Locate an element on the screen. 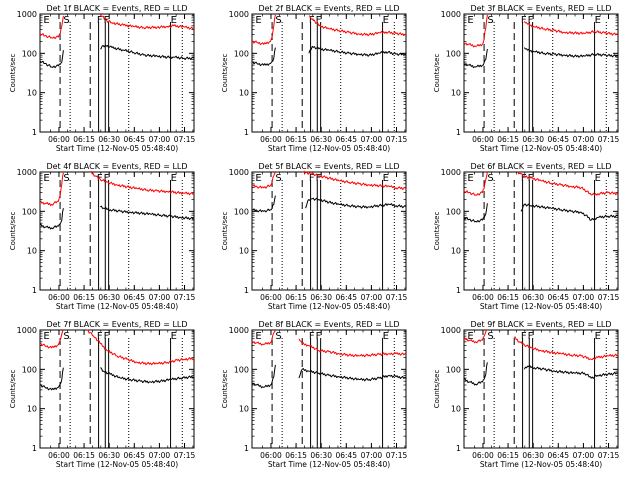 The width and height of the screenshot is (640, 480). panel-title: Det 5f BLACK = Events, RED = LLD is located at coordinates (328, 166).